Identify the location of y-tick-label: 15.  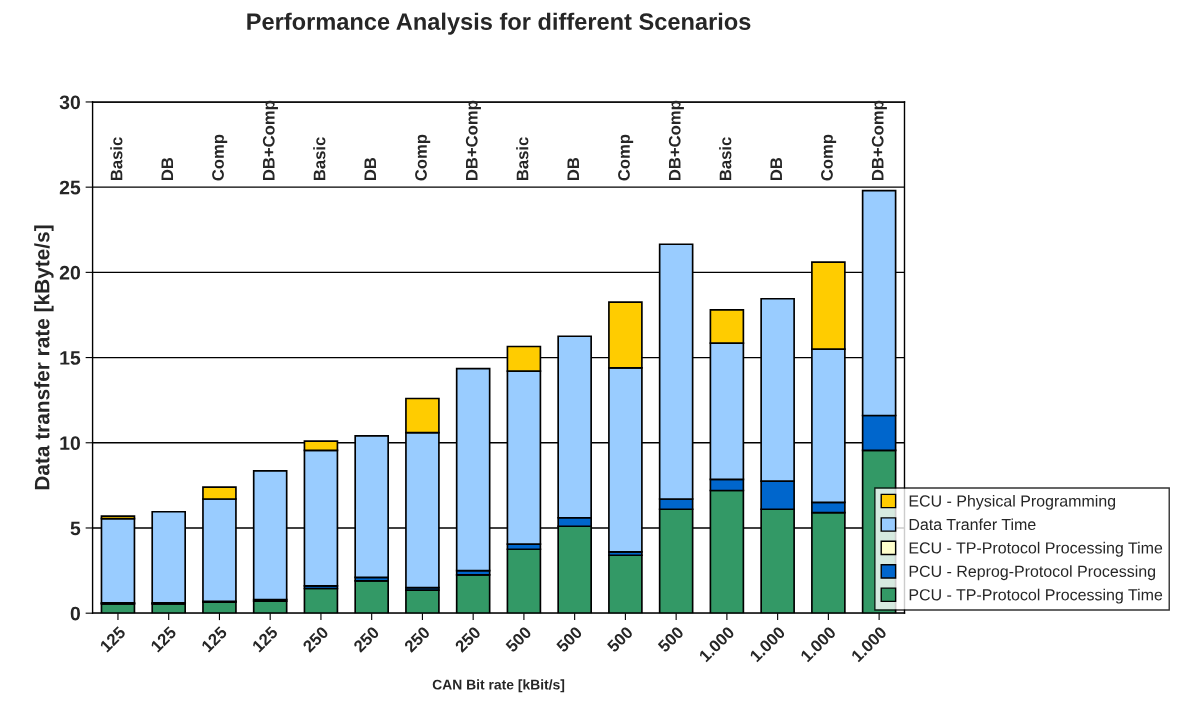
(70, 358).